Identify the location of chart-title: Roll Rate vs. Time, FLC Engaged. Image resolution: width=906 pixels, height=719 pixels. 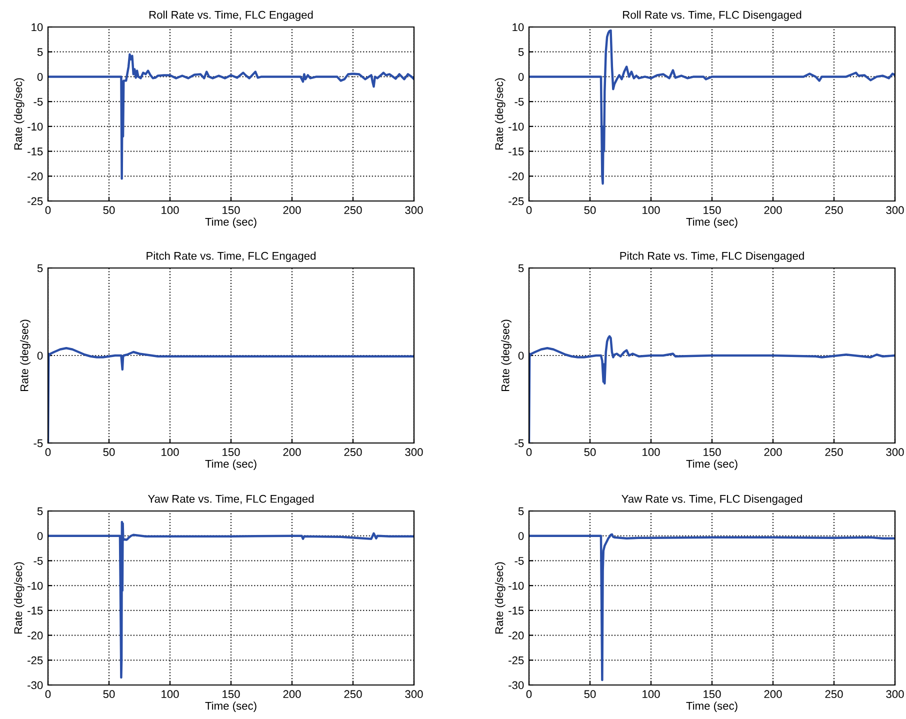
(231, 15).